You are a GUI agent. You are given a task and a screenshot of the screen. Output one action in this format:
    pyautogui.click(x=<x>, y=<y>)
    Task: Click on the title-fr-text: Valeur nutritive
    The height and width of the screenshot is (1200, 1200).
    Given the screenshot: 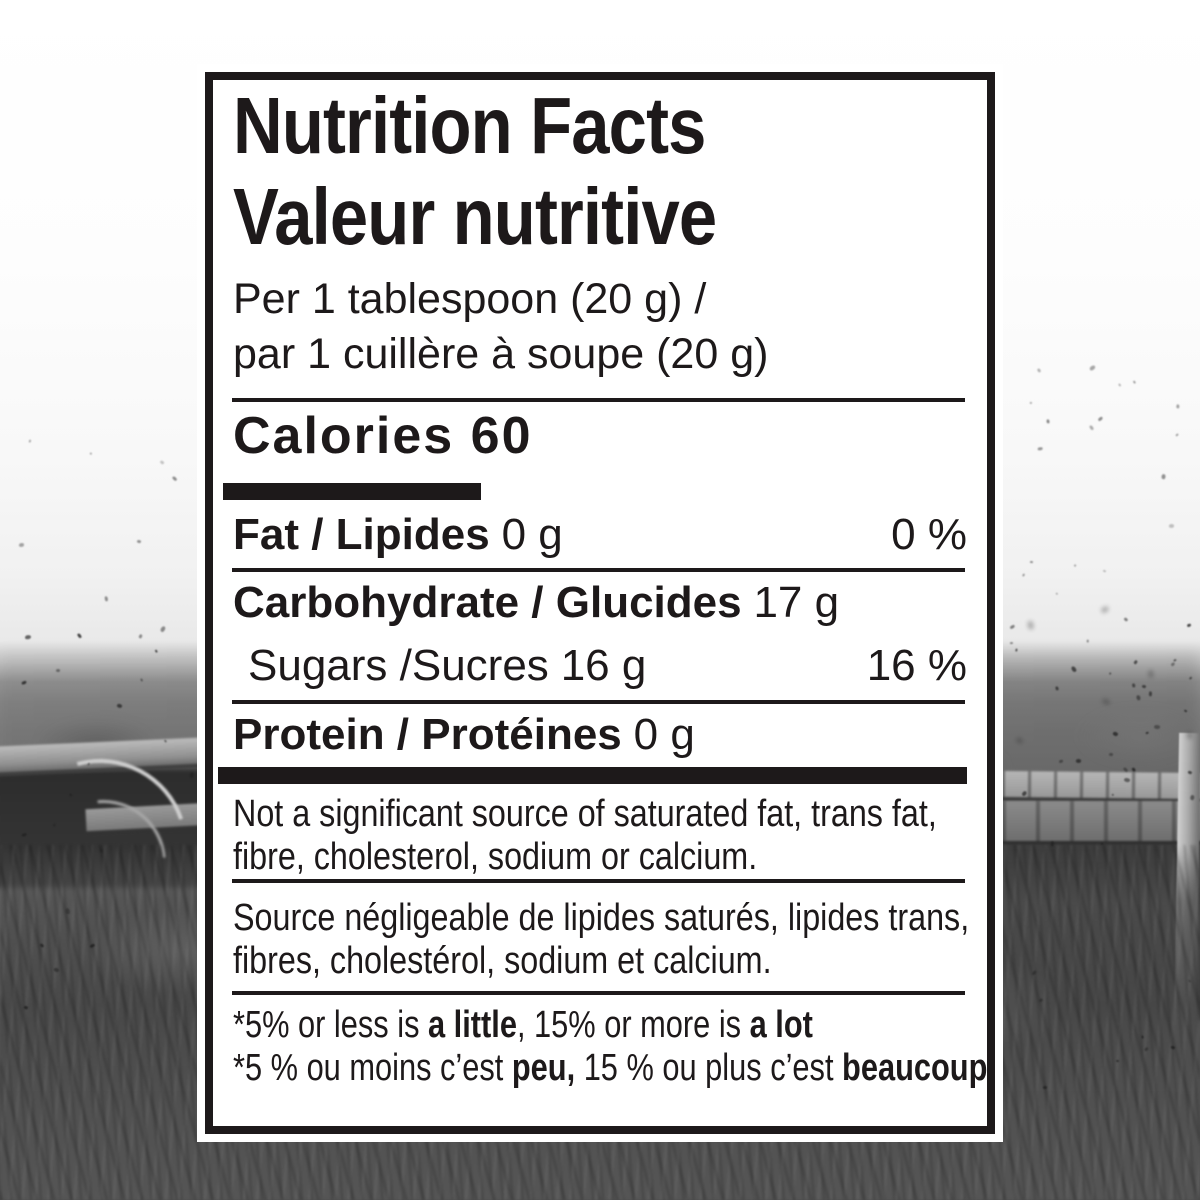 What is the action you would take?
    pyautogui.click(x=475, y=216)
    